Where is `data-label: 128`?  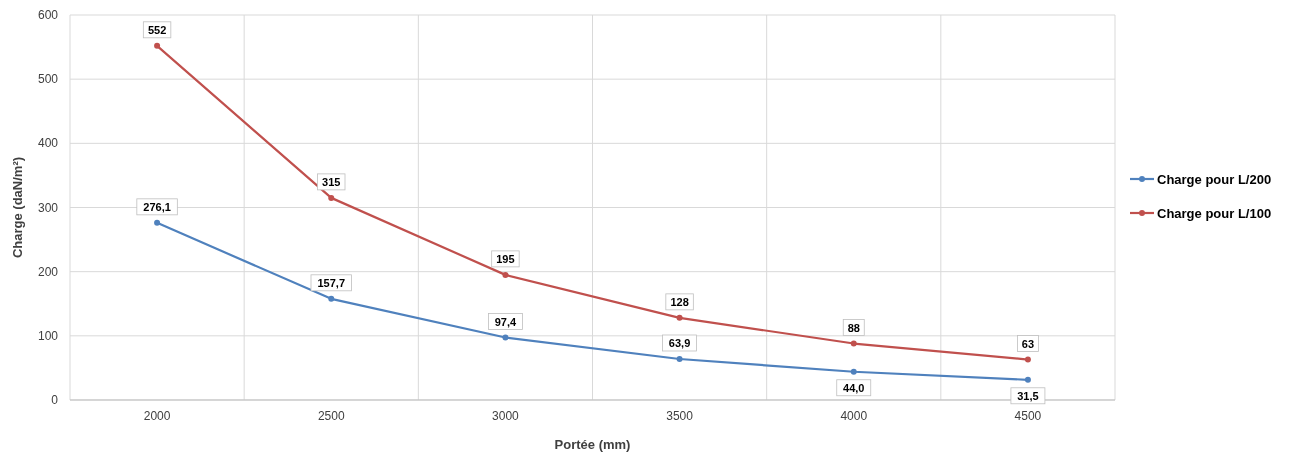
data-label: 128 is located at coordinates (679, 301).